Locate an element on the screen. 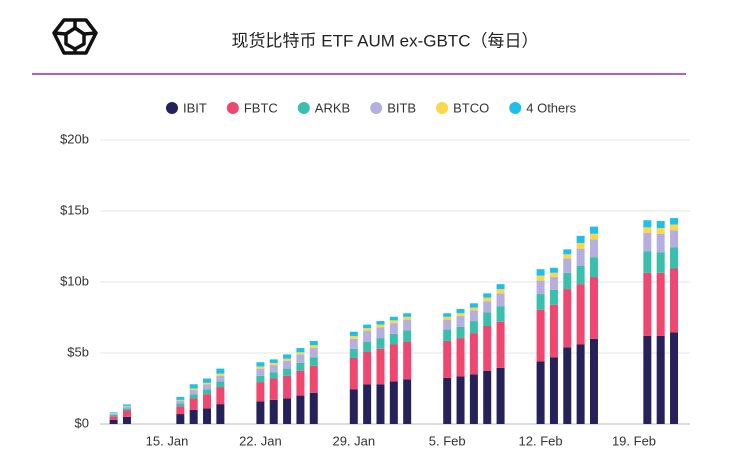 This screenshot has width=735, height=462. legend-label: BITB is located at coordinates (401, 107).